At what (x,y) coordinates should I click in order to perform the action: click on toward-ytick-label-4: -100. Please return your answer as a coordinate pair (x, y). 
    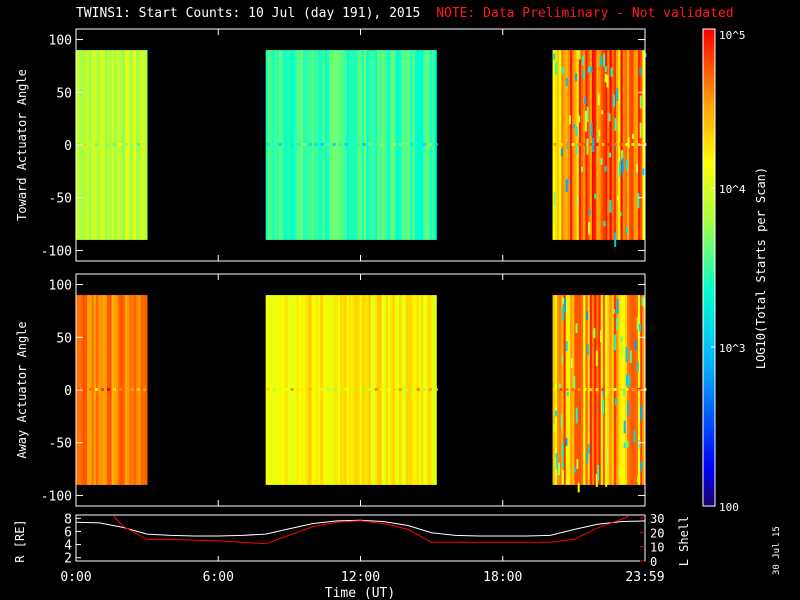
    Looking at the image, I should click on (56, 251).